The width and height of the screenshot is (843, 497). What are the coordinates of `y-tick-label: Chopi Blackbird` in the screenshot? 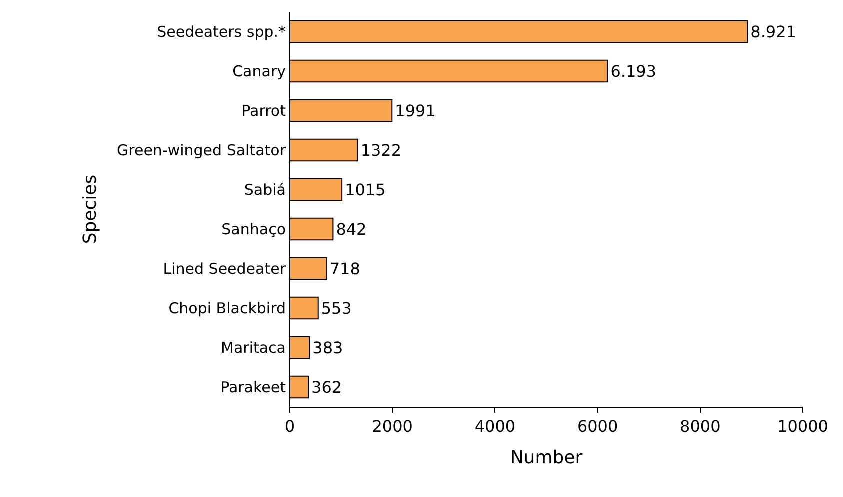 It's located at (227, 309).